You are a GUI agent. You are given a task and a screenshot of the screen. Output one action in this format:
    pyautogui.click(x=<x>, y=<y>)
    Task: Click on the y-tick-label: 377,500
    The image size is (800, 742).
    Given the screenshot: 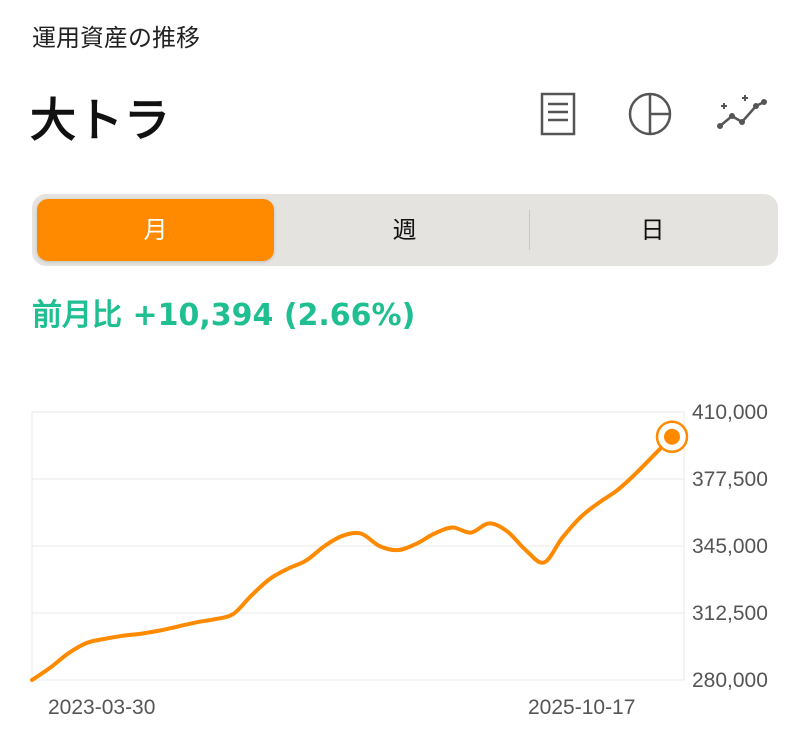 What is the action you would take?
    pyautogui.click(x=730, y=479)
    